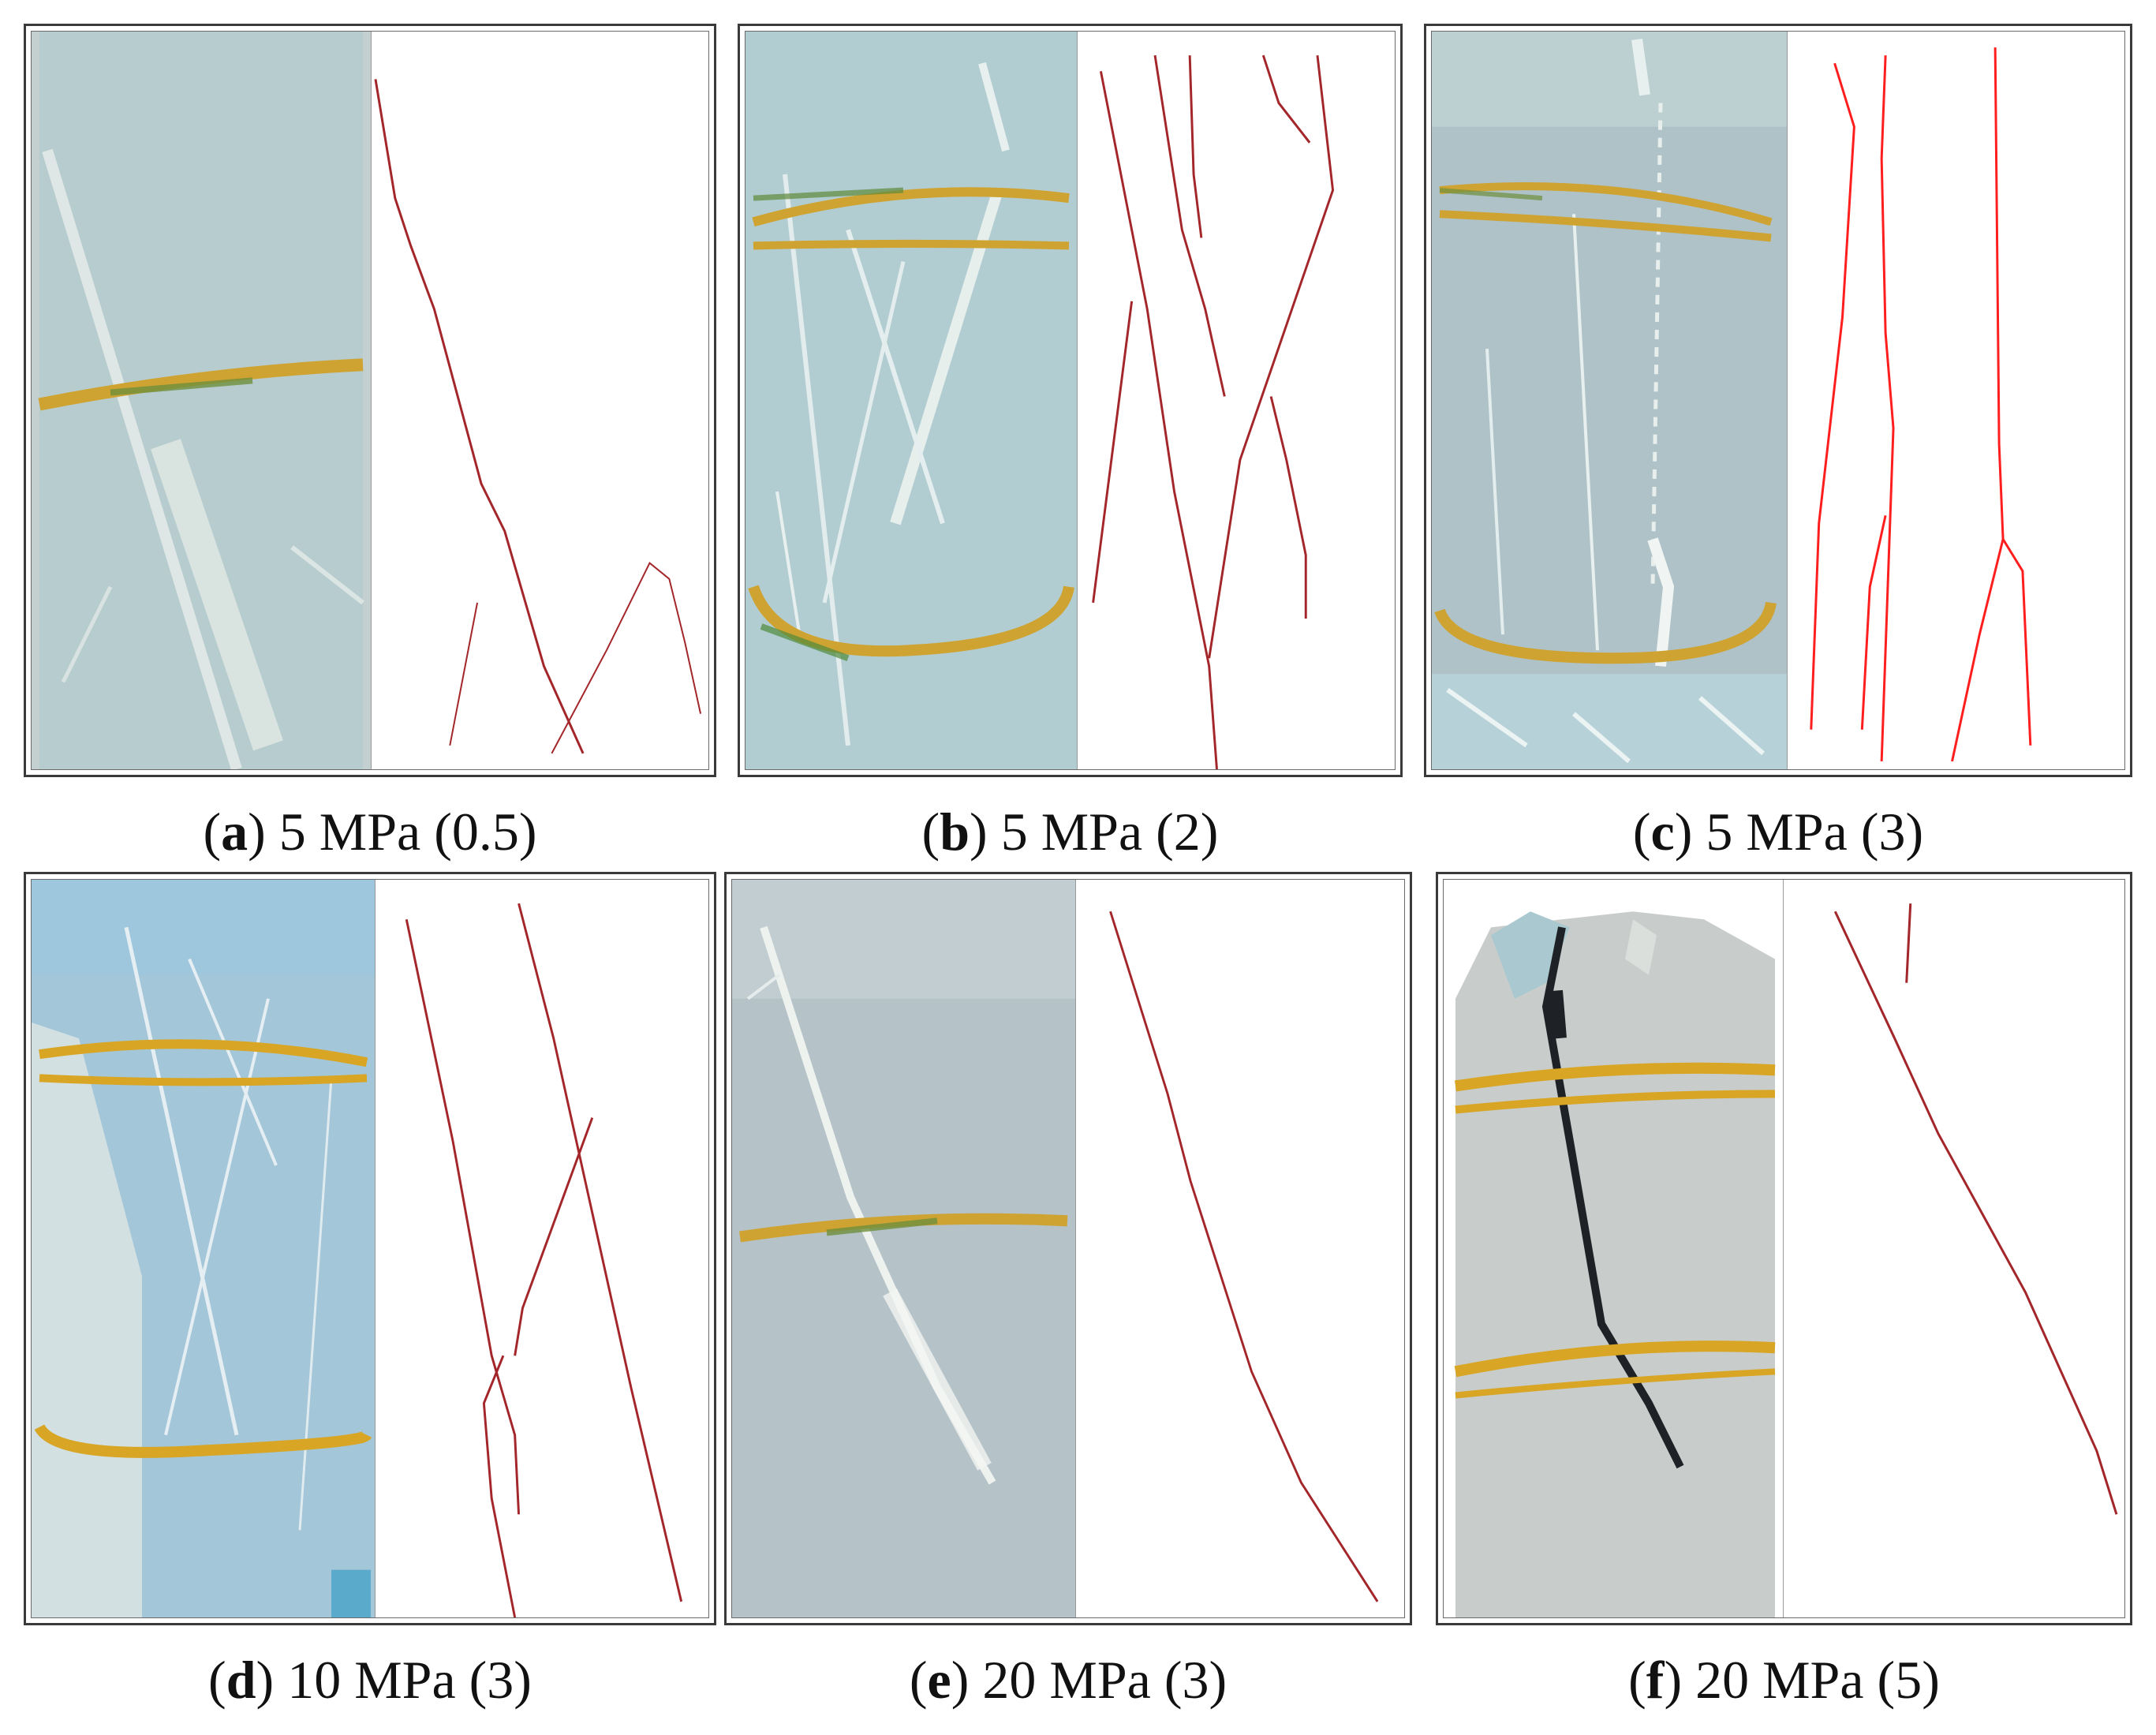 The height and width of the screenshot is (1735, 2156). I want to click on caption-d-text: 10 MPa (3), so click(403, 1680).